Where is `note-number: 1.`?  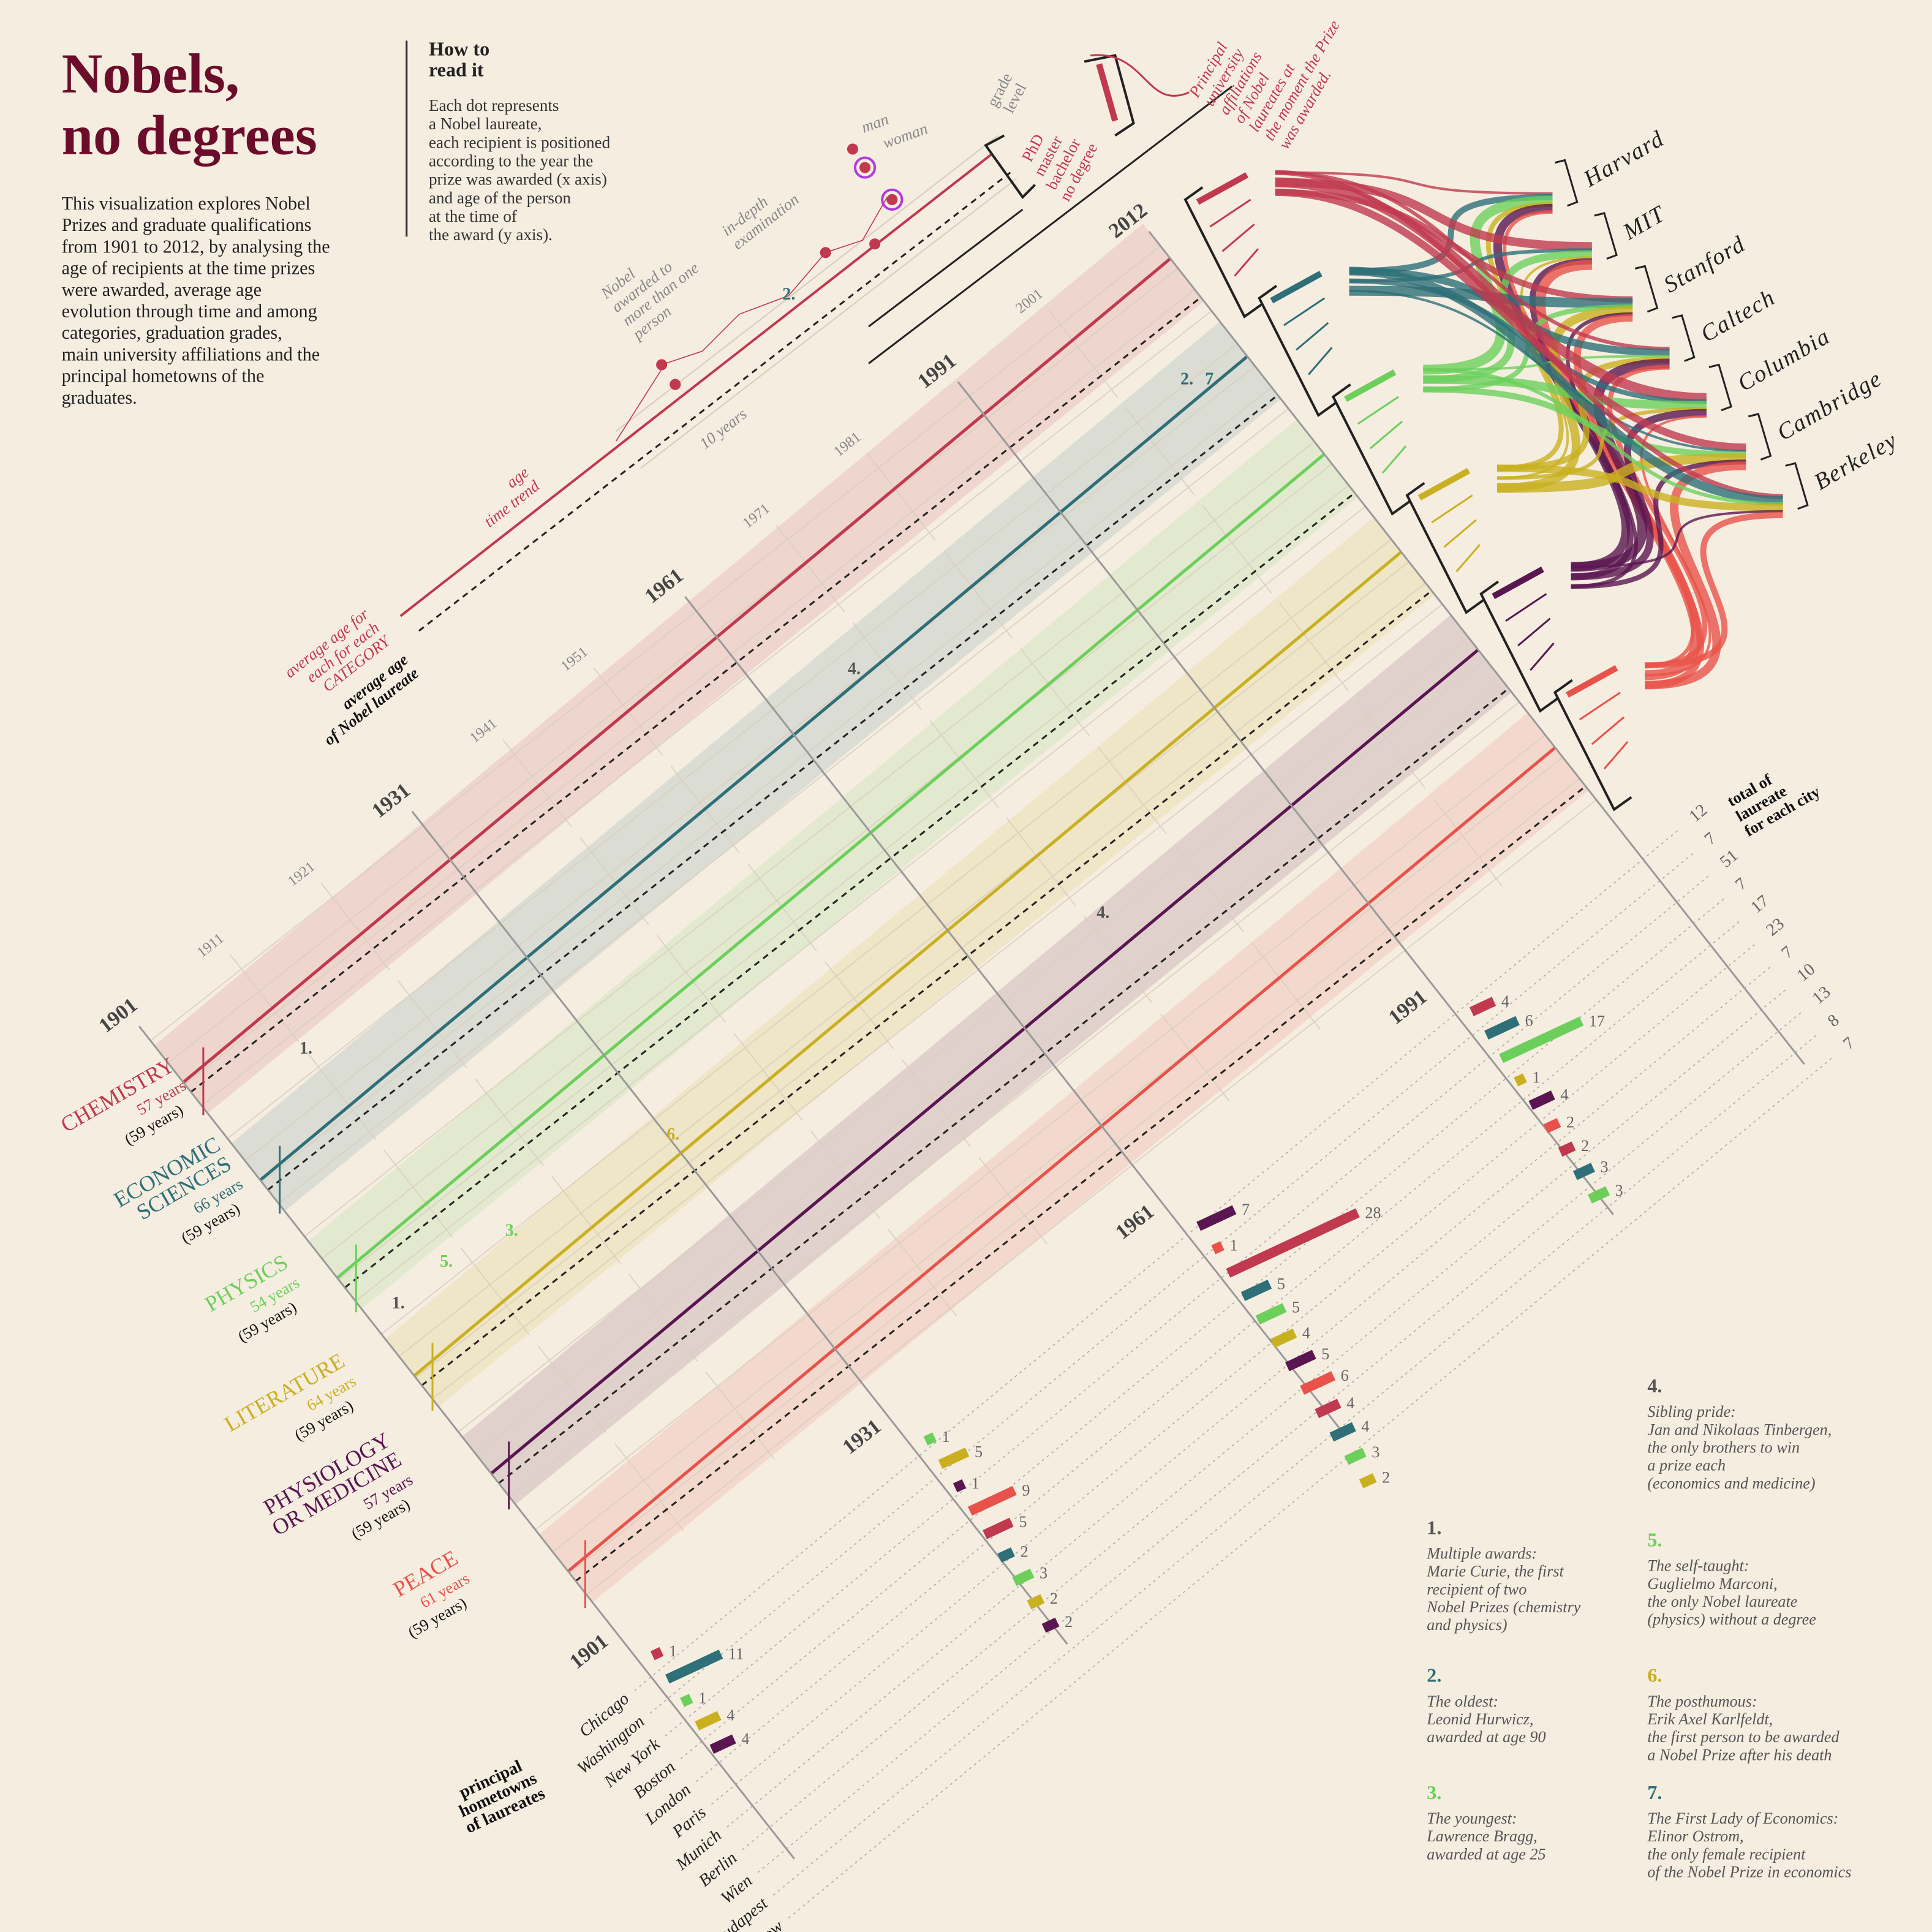
note-number: 1. is located at coordinates (1434, 1527).